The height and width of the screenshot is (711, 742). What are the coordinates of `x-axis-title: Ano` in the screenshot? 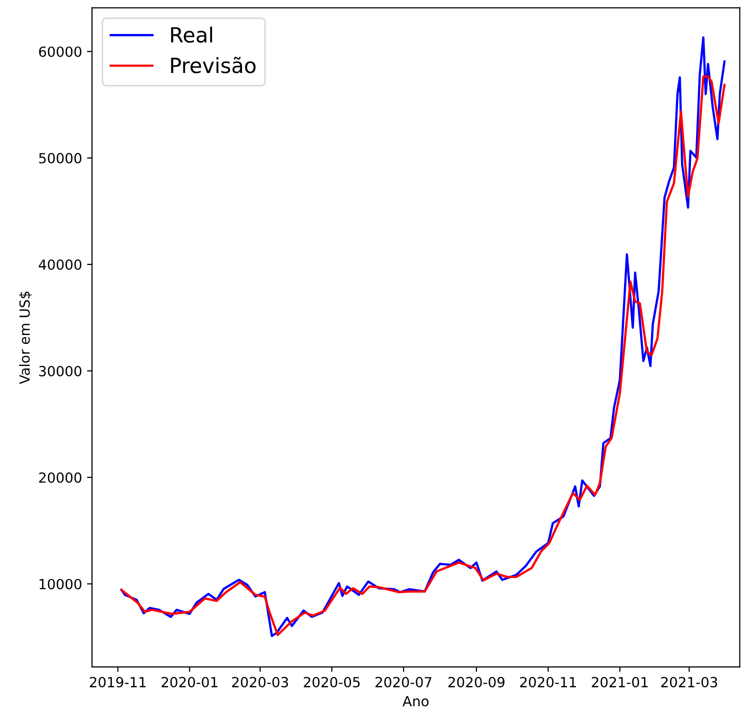 It's located at (415, 701).